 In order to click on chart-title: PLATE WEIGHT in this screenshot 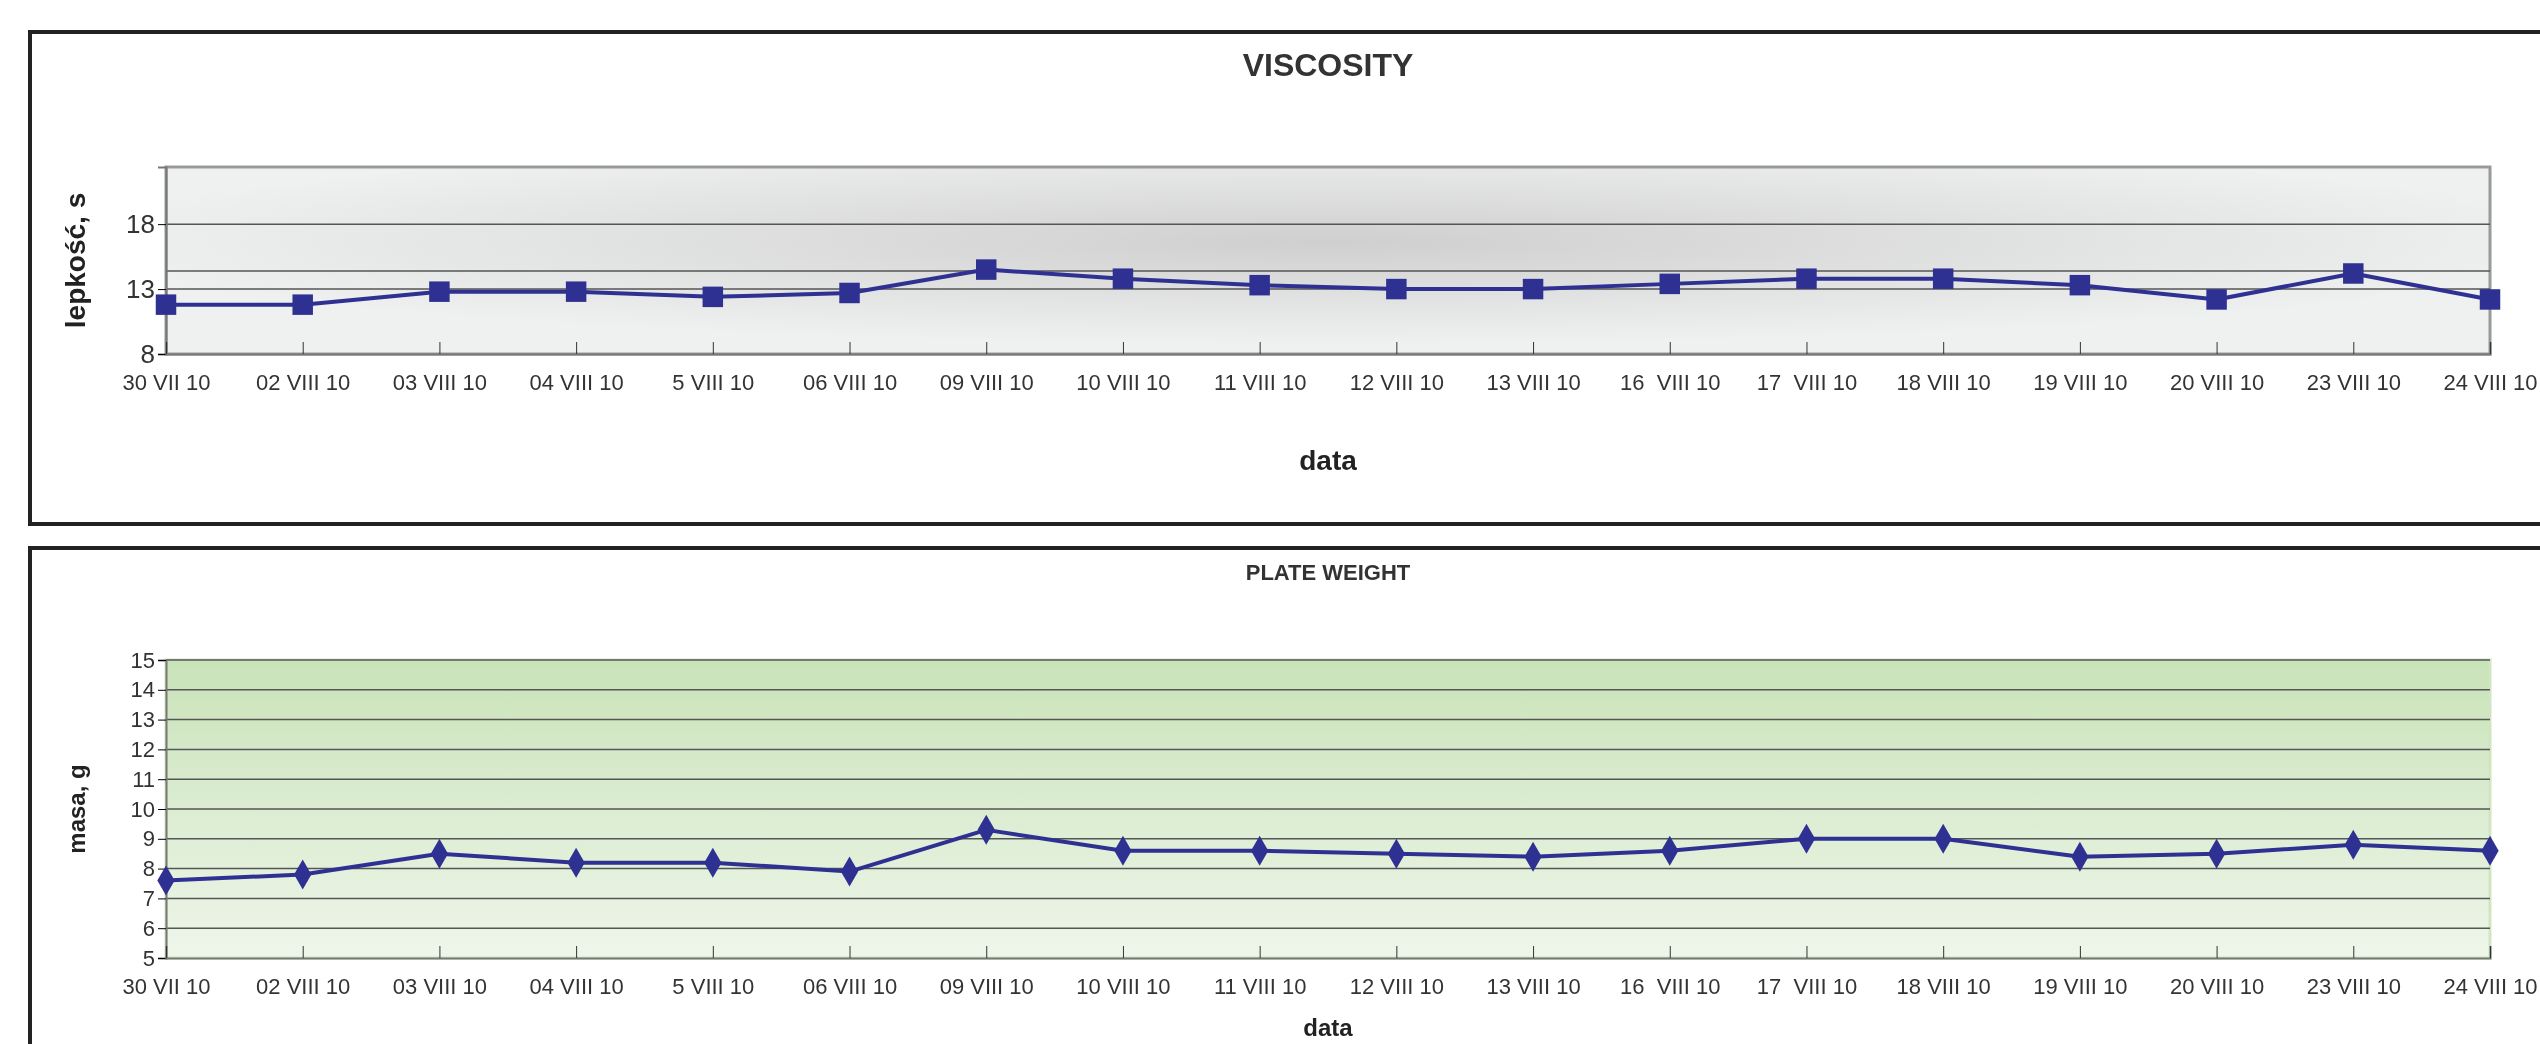, I will do `click(1328, 572)`.